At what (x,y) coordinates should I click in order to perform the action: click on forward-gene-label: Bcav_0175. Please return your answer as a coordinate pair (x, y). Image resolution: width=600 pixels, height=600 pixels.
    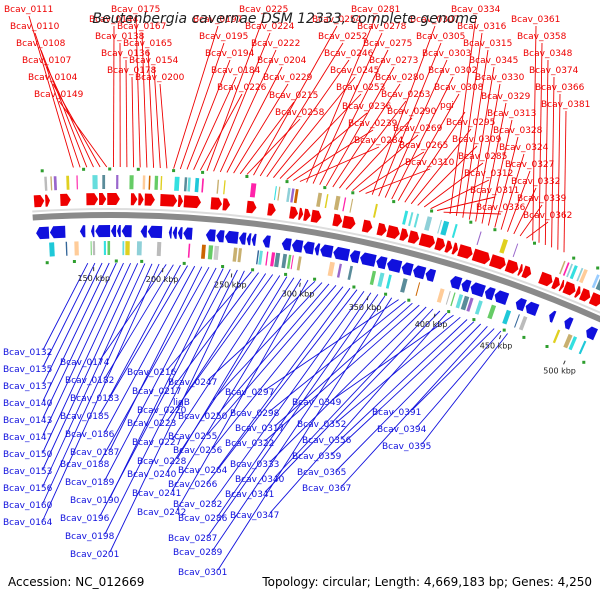
    Looking at the image, I should click on (135, 10).